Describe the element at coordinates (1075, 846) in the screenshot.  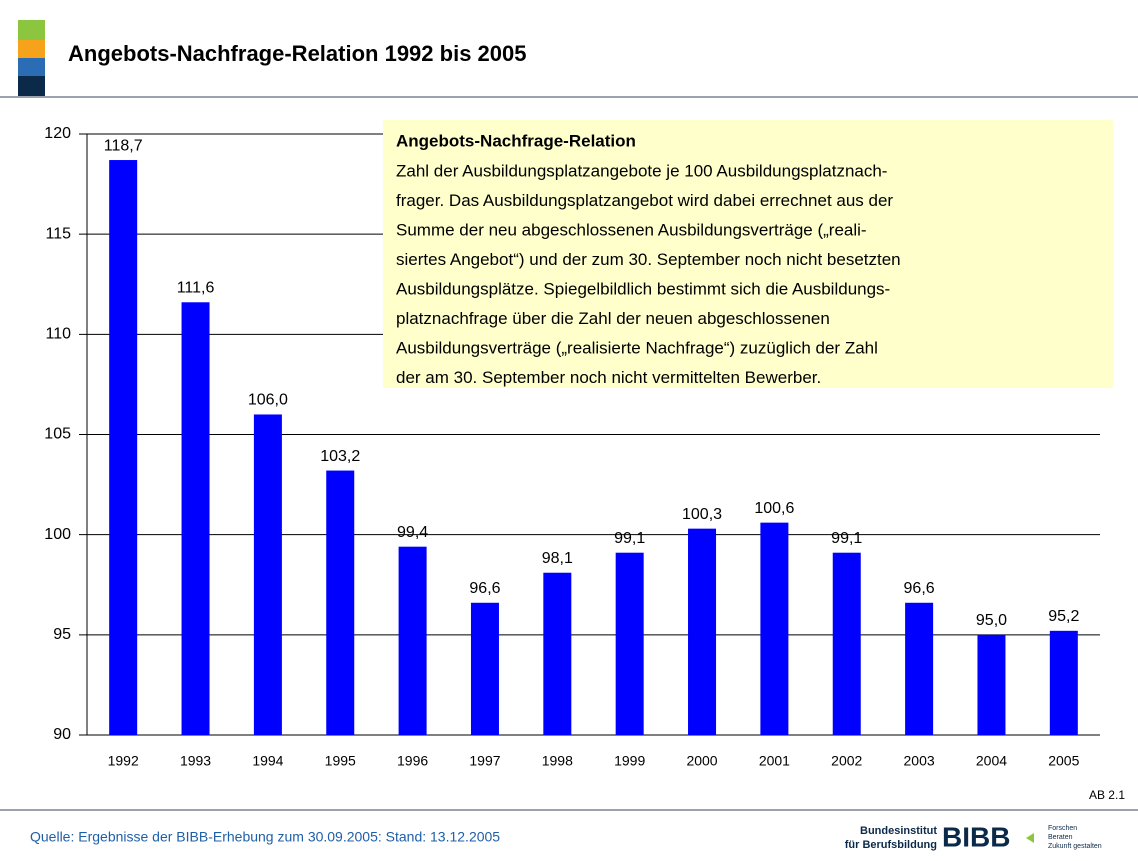
I see `logo-slogan: Zukunft gestalten` at that location.